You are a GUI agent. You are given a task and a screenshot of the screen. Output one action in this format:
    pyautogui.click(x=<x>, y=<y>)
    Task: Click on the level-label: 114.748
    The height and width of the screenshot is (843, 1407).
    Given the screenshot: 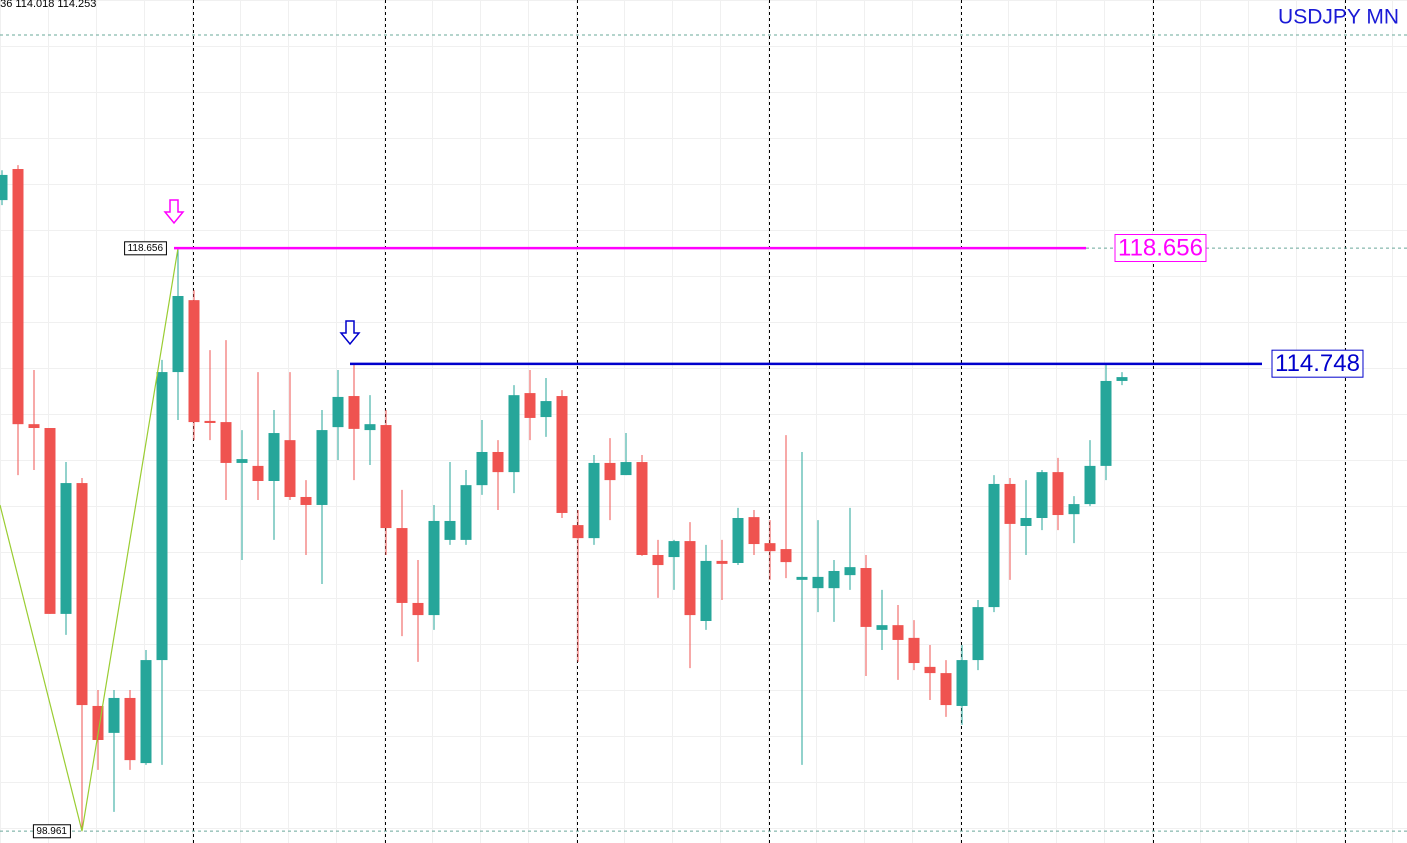 What is the action you would take?
    pyautogui.click(x=1317, y=363)
    